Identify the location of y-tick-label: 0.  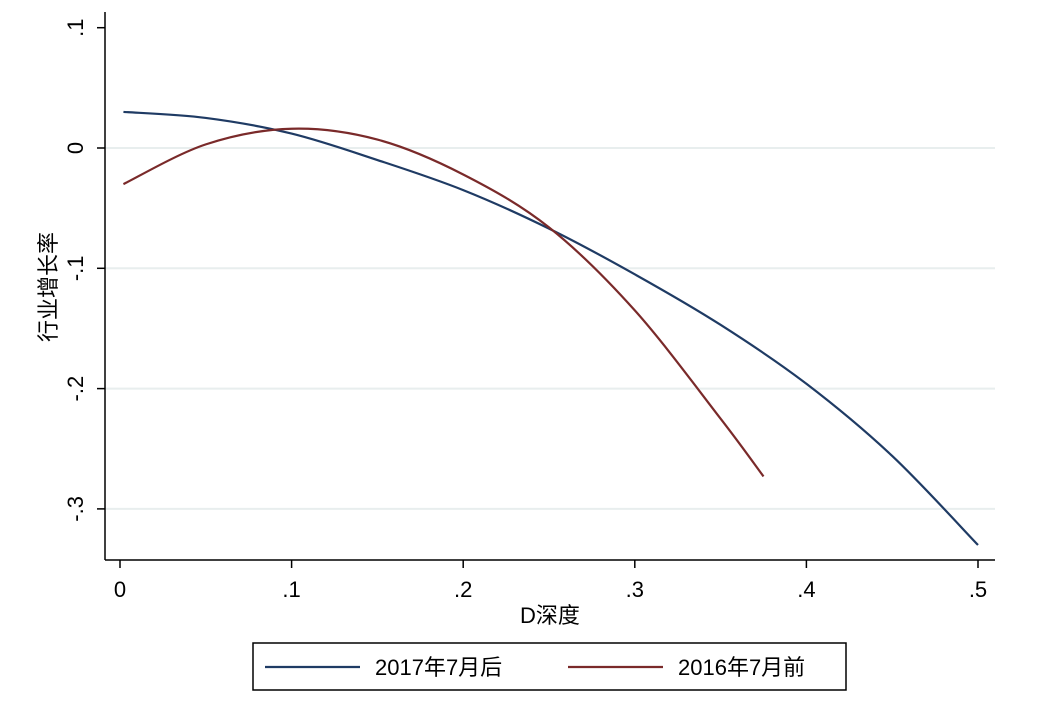
(75, 148).